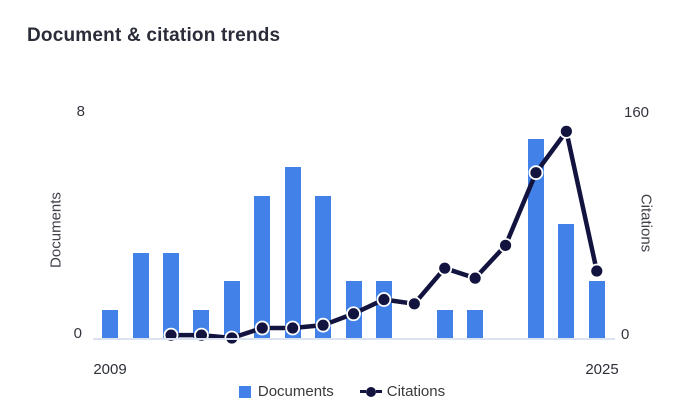  Describe the element at coordinates (140, 295) in the screenshot. I see `bar-2010` at that location.